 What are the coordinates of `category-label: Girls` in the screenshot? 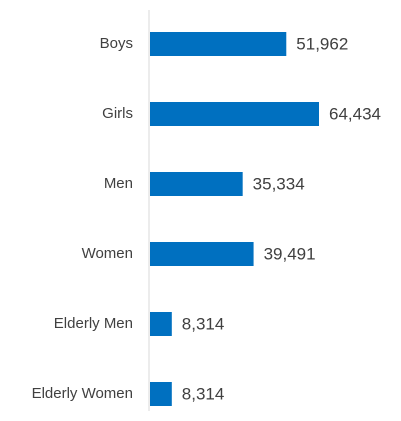 It's located at (117, 113).